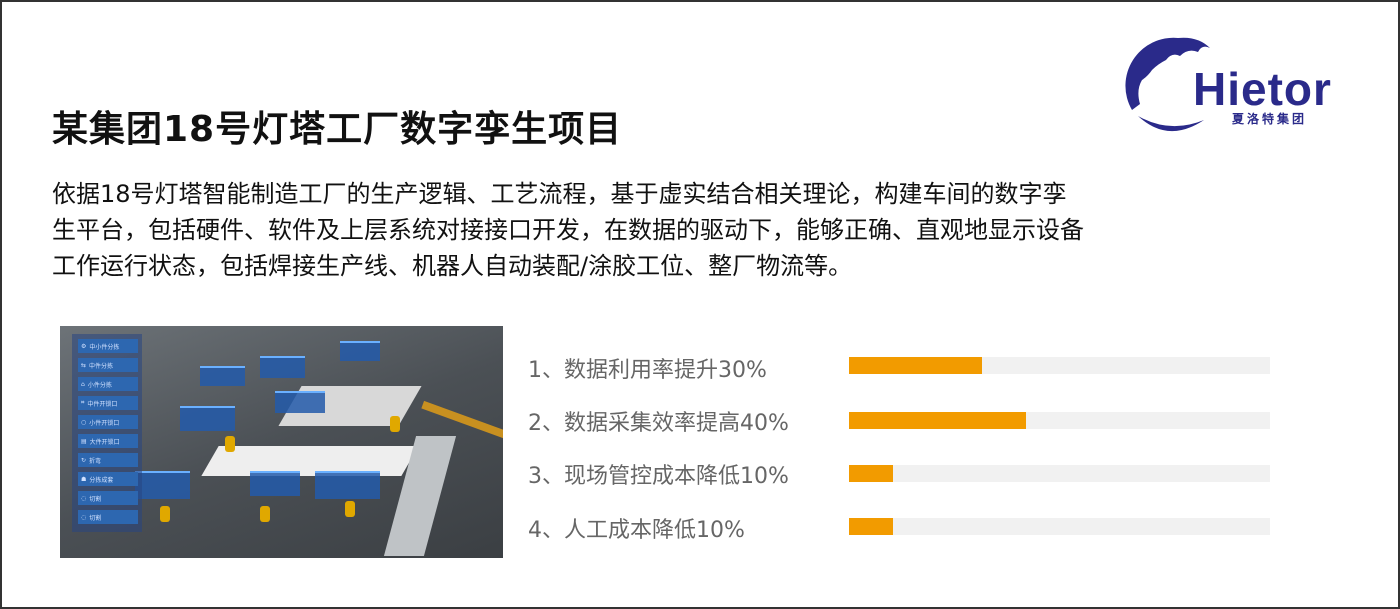 The height and width of the screenshot is (609, 1400). Describe the element at coordinates (108, 365) in the screenshot. I see `scene-menu-item: ⇆ 中件分拣` at that location.